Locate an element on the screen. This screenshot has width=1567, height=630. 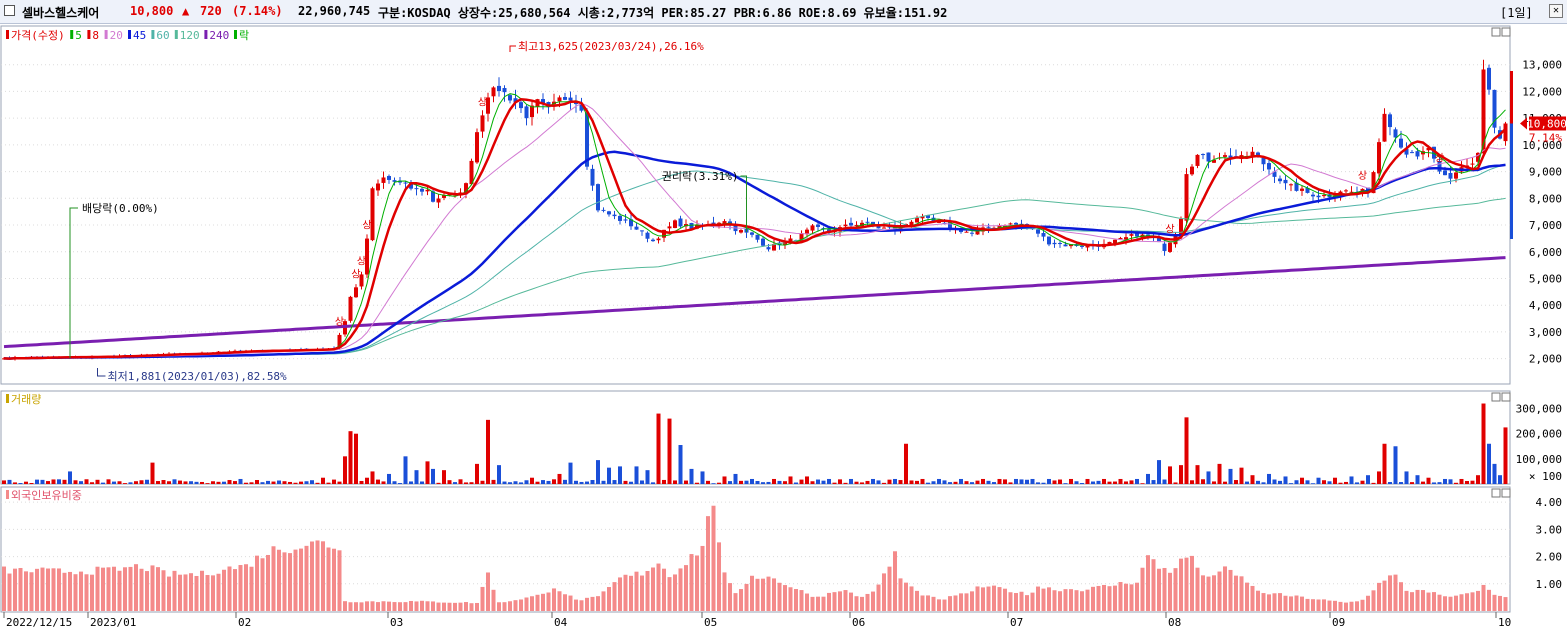
limit-up-marker: 상 is located at coordinates (361, 261).